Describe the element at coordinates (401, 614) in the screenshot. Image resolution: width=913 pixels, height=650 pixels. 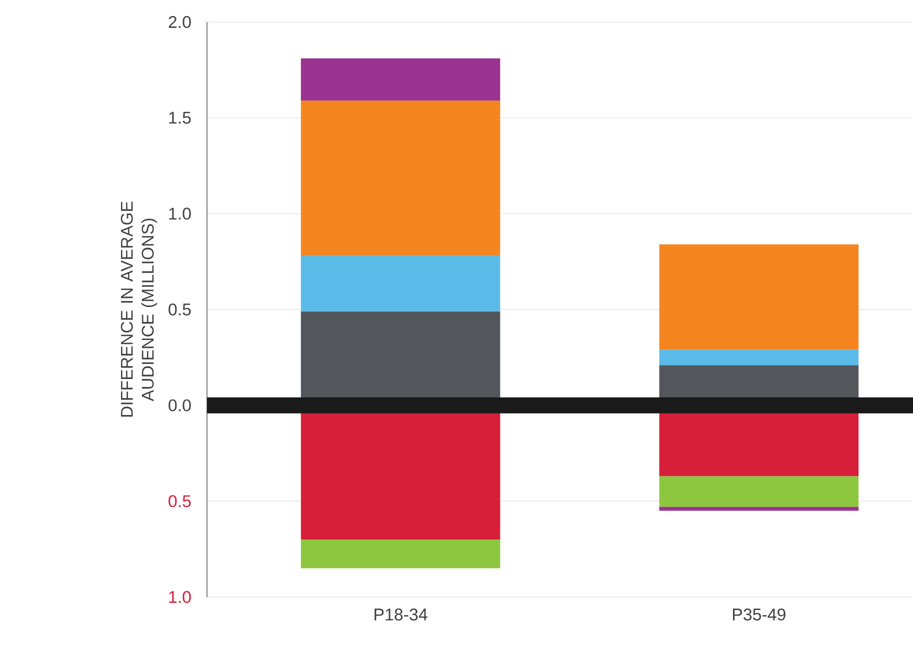
I see `x-tick-label: P18-34` at that location.